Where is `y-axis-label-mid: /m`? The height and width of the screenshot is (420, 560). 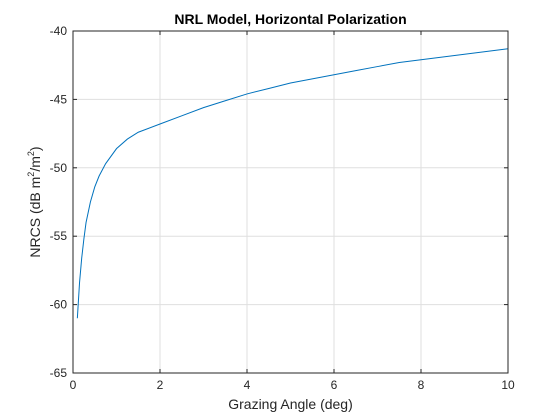 y-axis-label-mid: /m is located at coordinates (35, 164).